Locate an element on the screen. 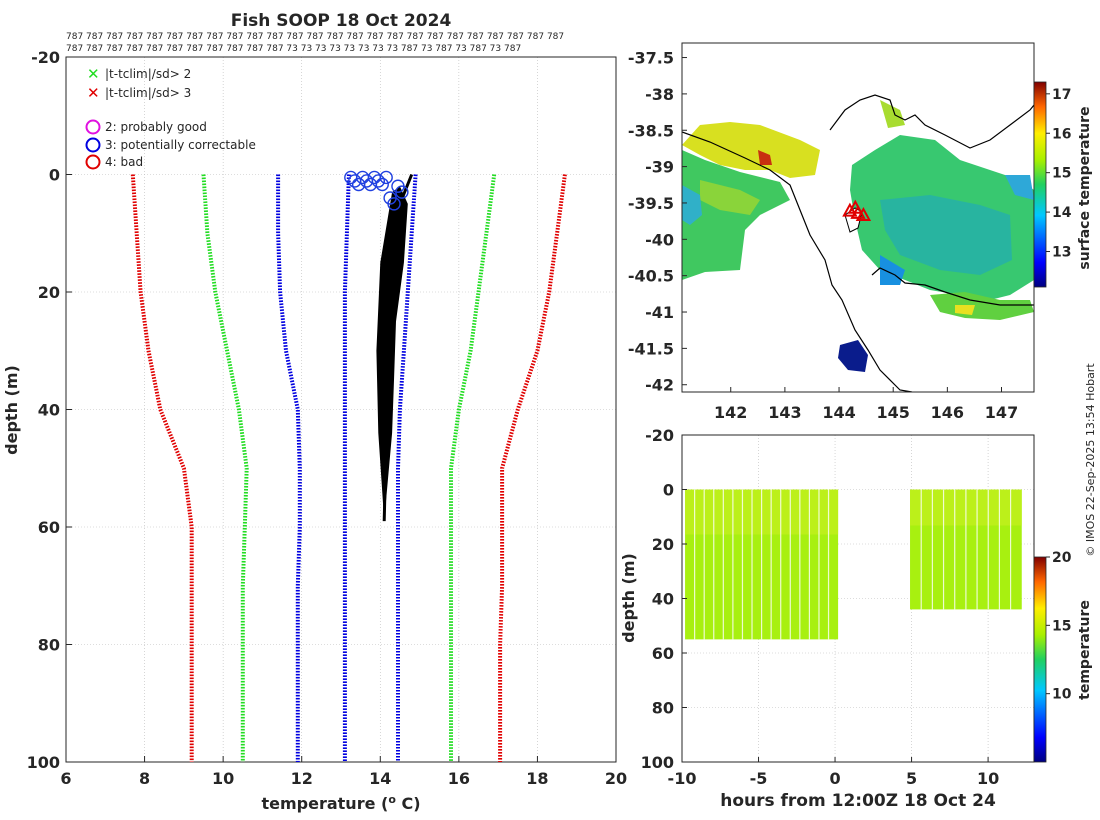 The width and height of the screenshot is (1100, 820). map-ytick-label: -41.5 is located at coordinates (651, 348).